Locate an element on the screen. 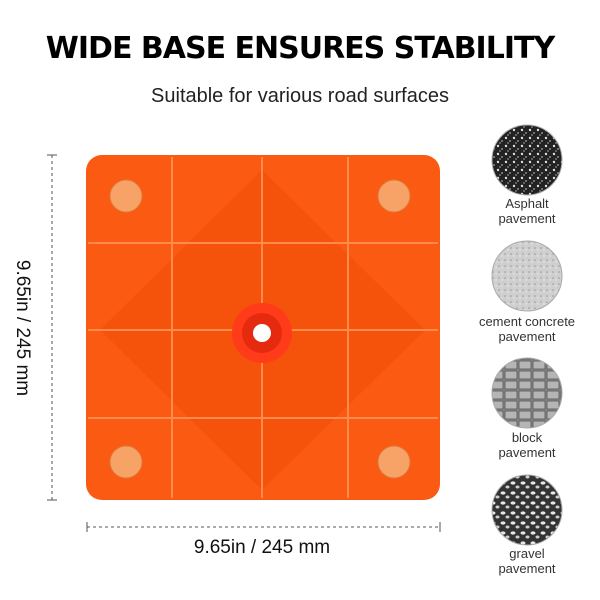  surface-label: block is located at coordinates (527, 437).